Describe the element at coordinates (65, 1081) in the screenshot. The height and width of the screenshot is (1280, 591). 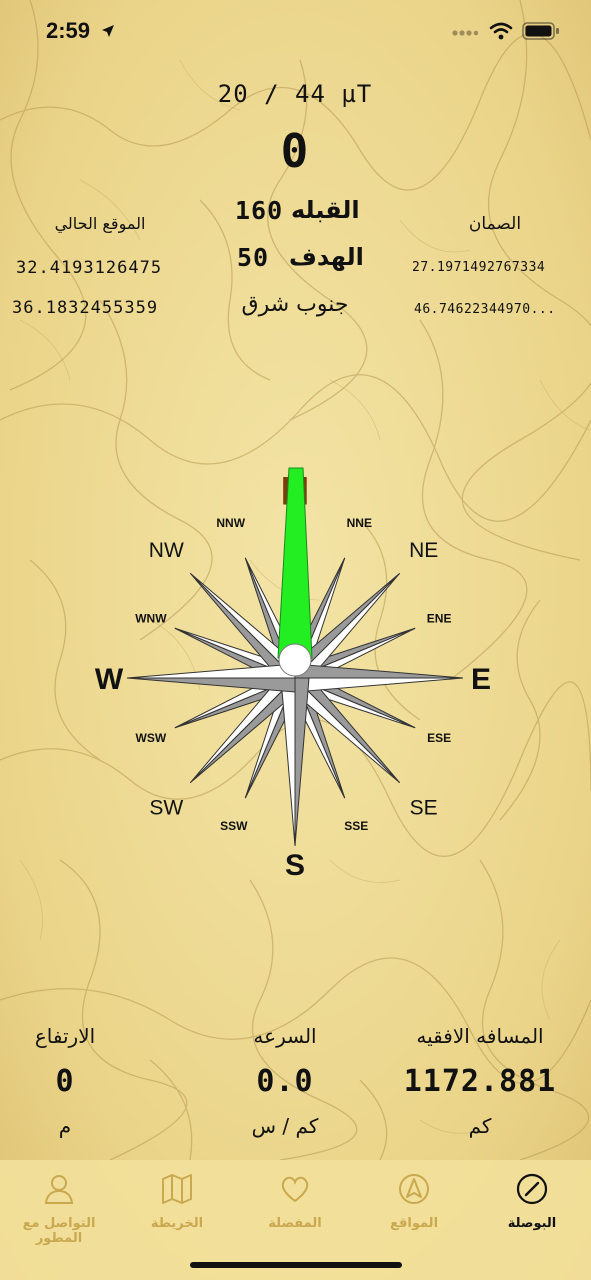
I see `altitude-value: 0` at that location.